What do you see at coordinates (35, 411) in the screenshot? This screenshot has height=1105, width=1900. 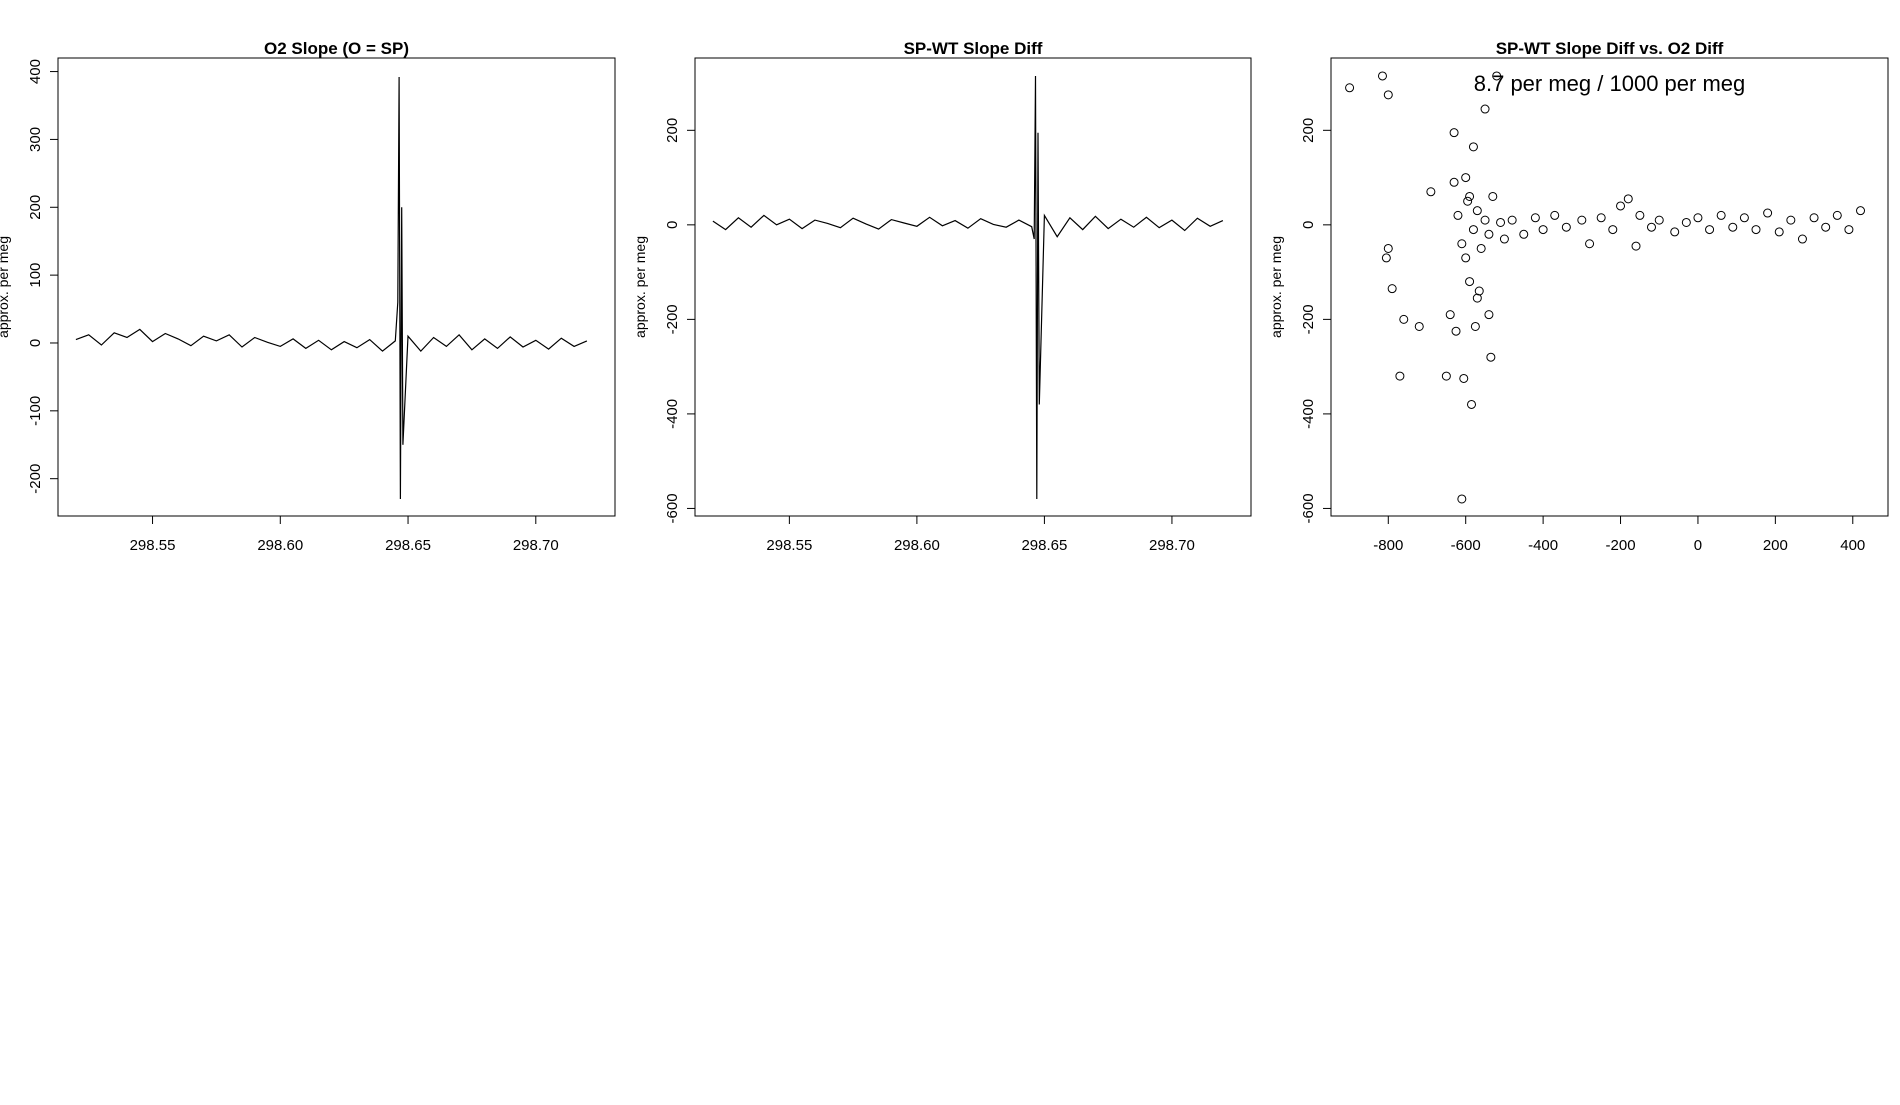 I see `y-tick-label: -100` at bounding box center [35, 411].